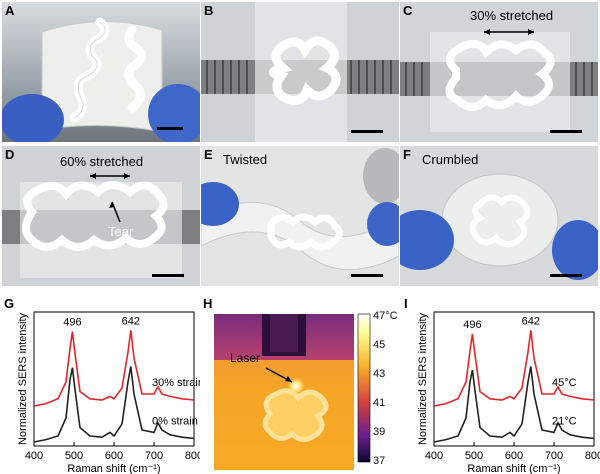 The image size is (600, 474). I want to click on panel-e-scene, so click(300, 212).